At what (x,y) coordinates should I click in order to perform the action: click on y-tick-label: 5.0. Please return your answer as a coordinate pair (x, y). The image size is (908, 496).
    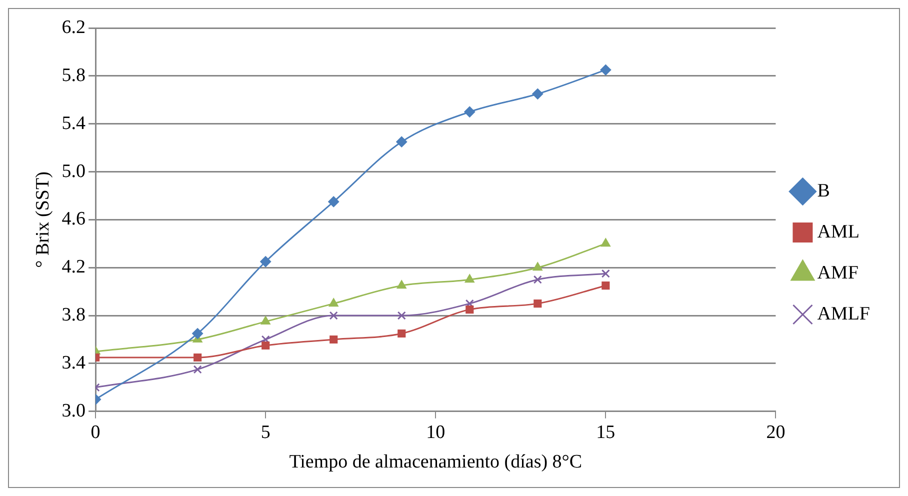
    Looking at the image, I should click on (74, 171).